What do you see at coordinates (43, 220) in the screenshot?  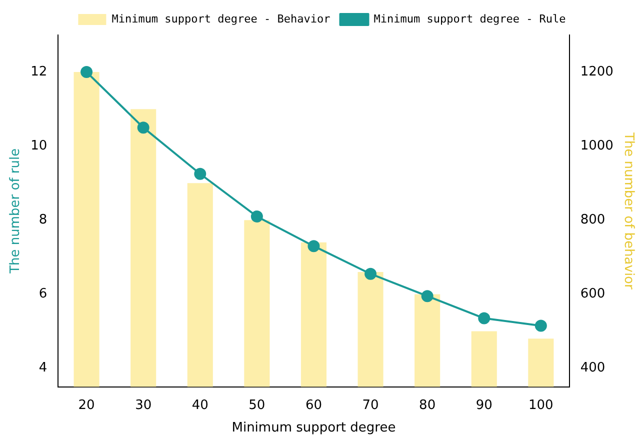 I see `y-tick-label: 8` at bounding box center [43, 220].